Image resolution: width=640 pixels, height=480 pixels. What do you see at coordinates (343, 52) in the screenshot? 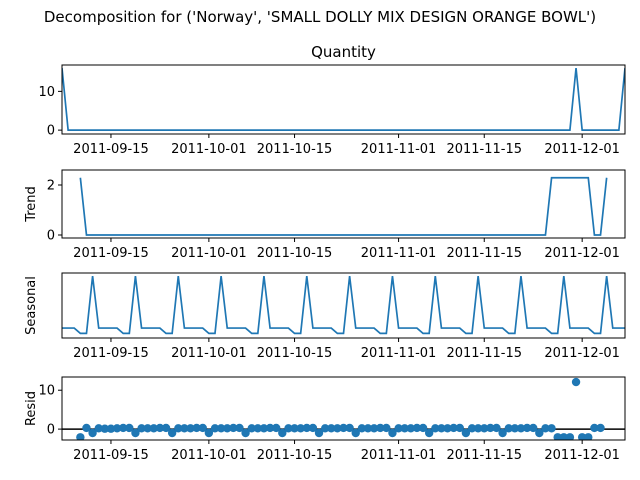
I see `panel-title: Quantity` at bounding box center [343, 52].